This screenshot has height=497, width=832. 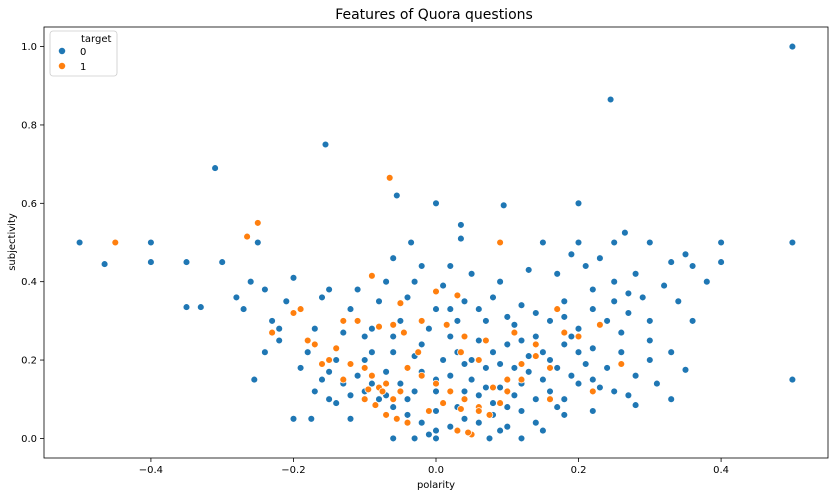 What do you see at coordinates (83, 53) in the screenshot?
I see `legend-box` at bounding box center [83, 53].